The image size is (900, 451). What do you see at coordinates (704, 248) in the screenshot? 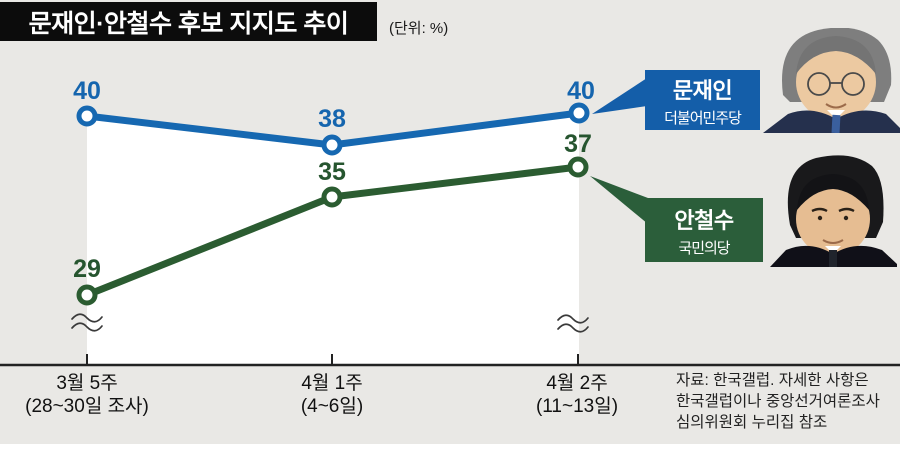
I see `legend-ahn-party: 국민의당` at bounding box center [704, 248].